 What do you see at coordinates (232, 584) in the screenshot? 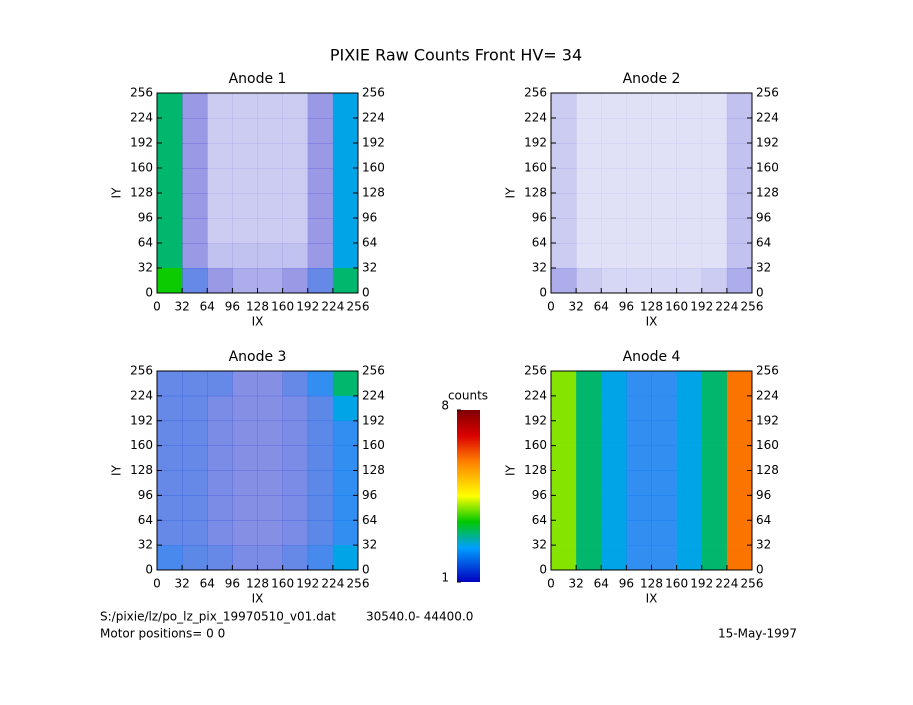
I see `x-tick-label: 96` at bounding box center [232, 584].